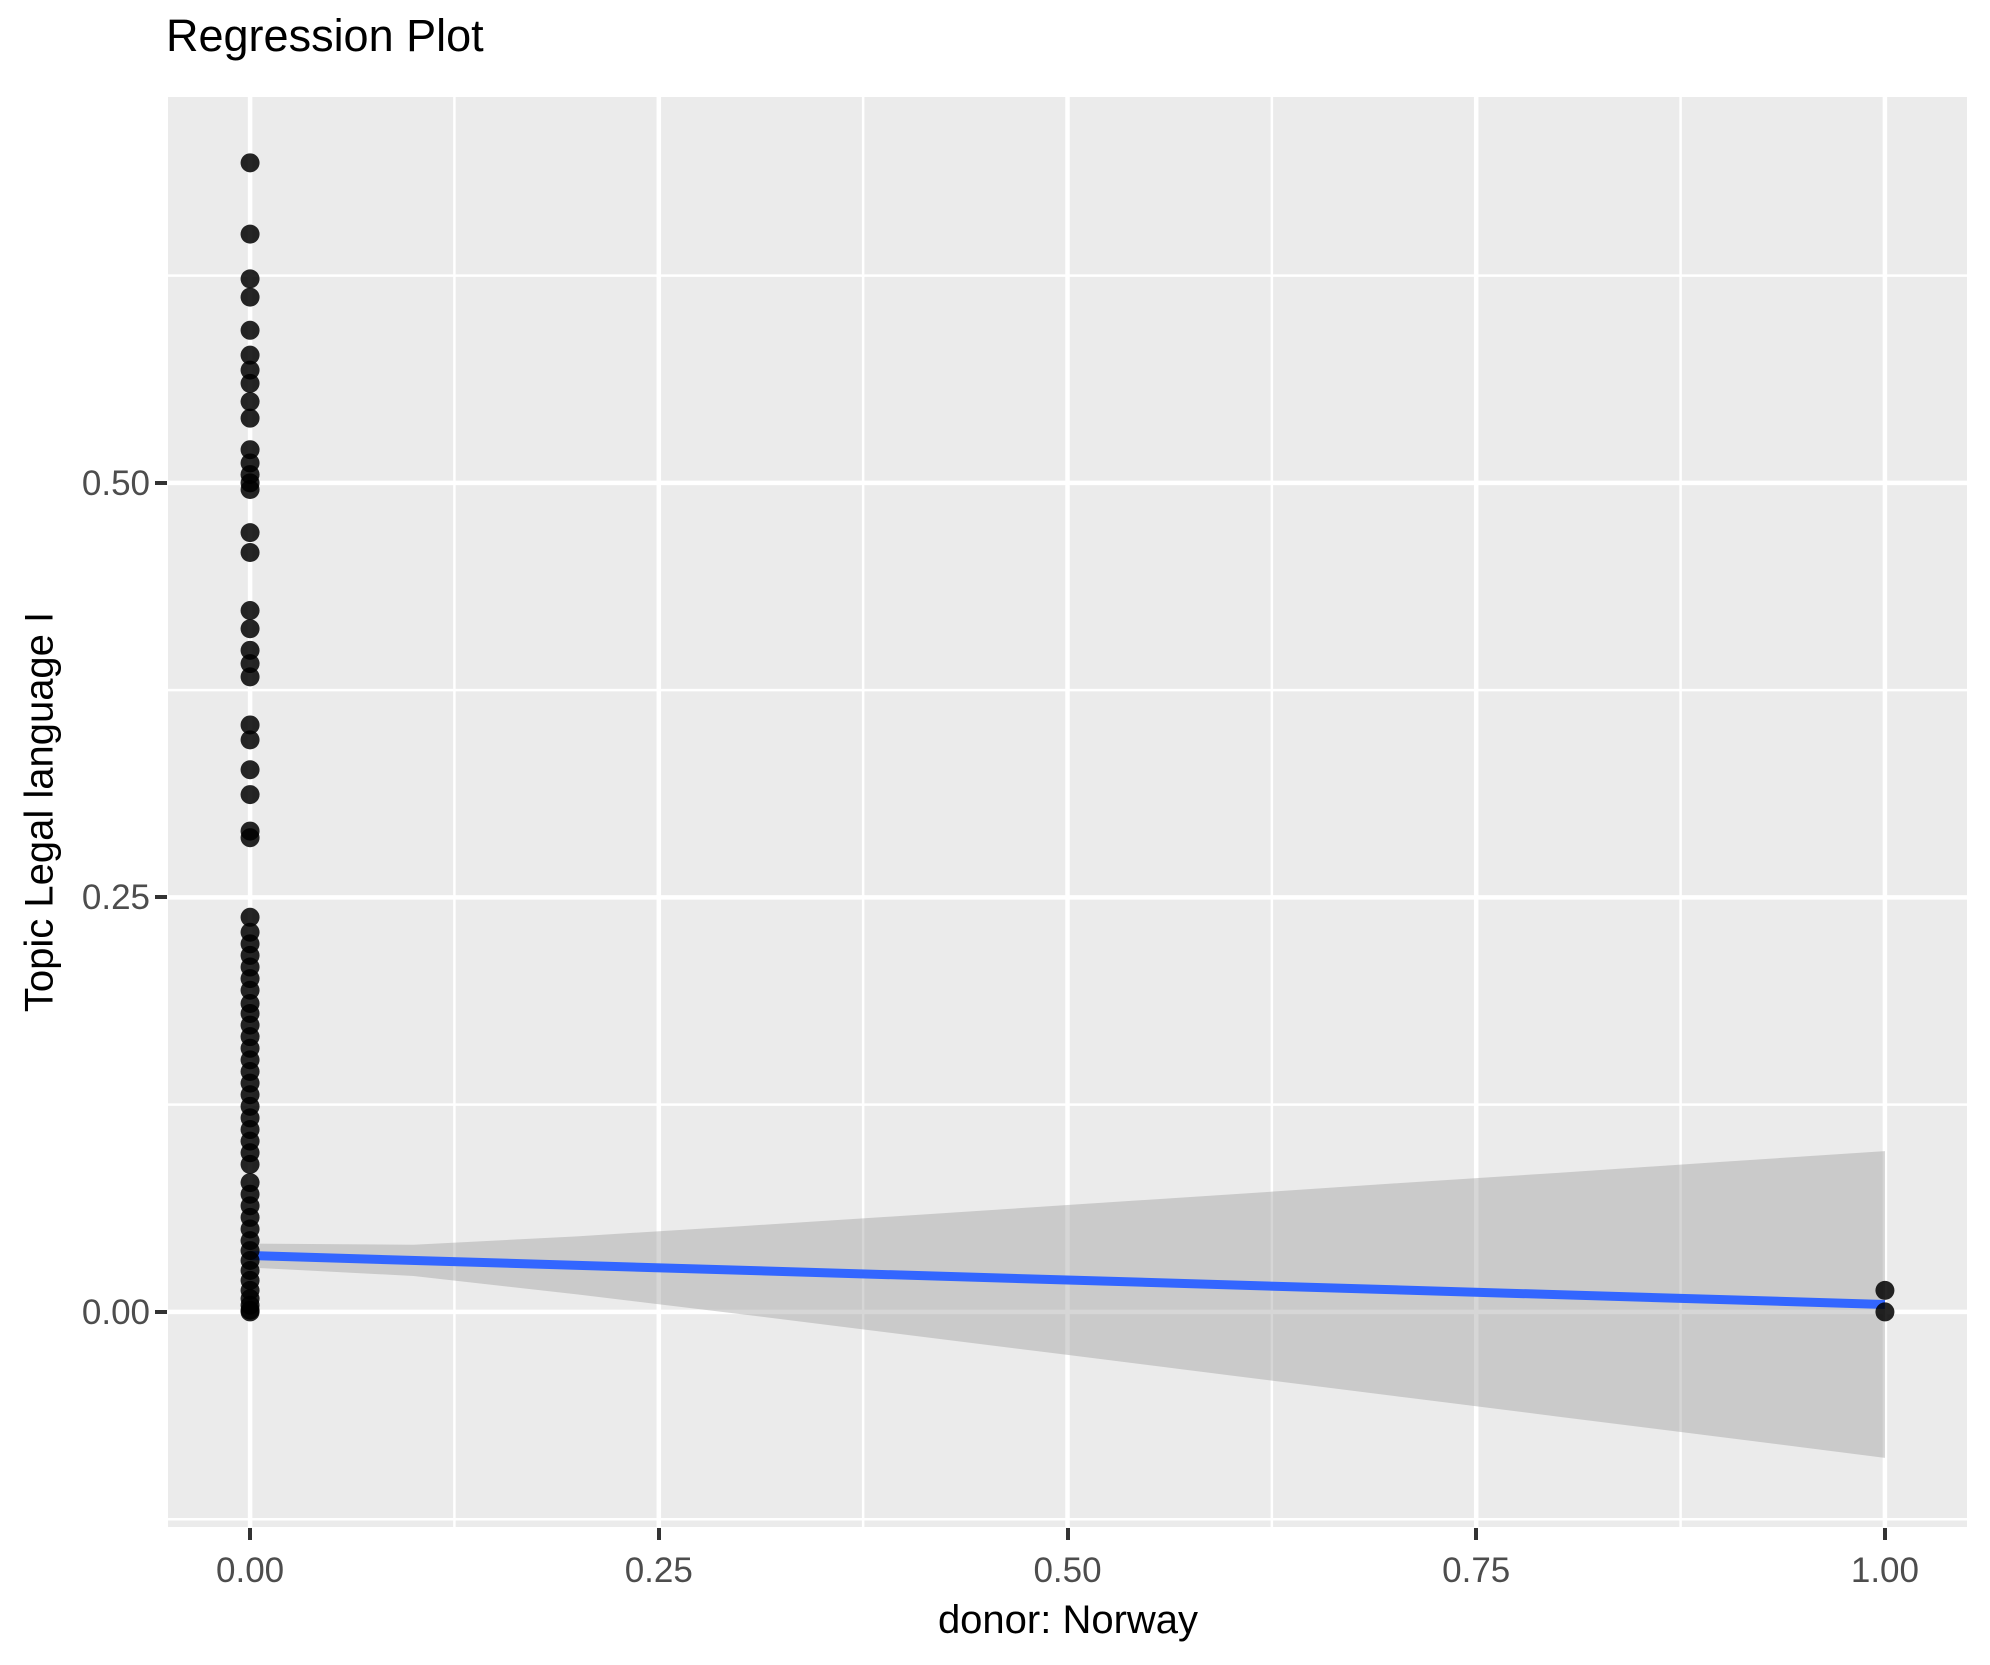 The height and width of the screenshot is (1665, 1990). Describe the element at coordinates (1068, 1620) in the screenshot. I see `x-axis-title: donor: Norway` at that location.